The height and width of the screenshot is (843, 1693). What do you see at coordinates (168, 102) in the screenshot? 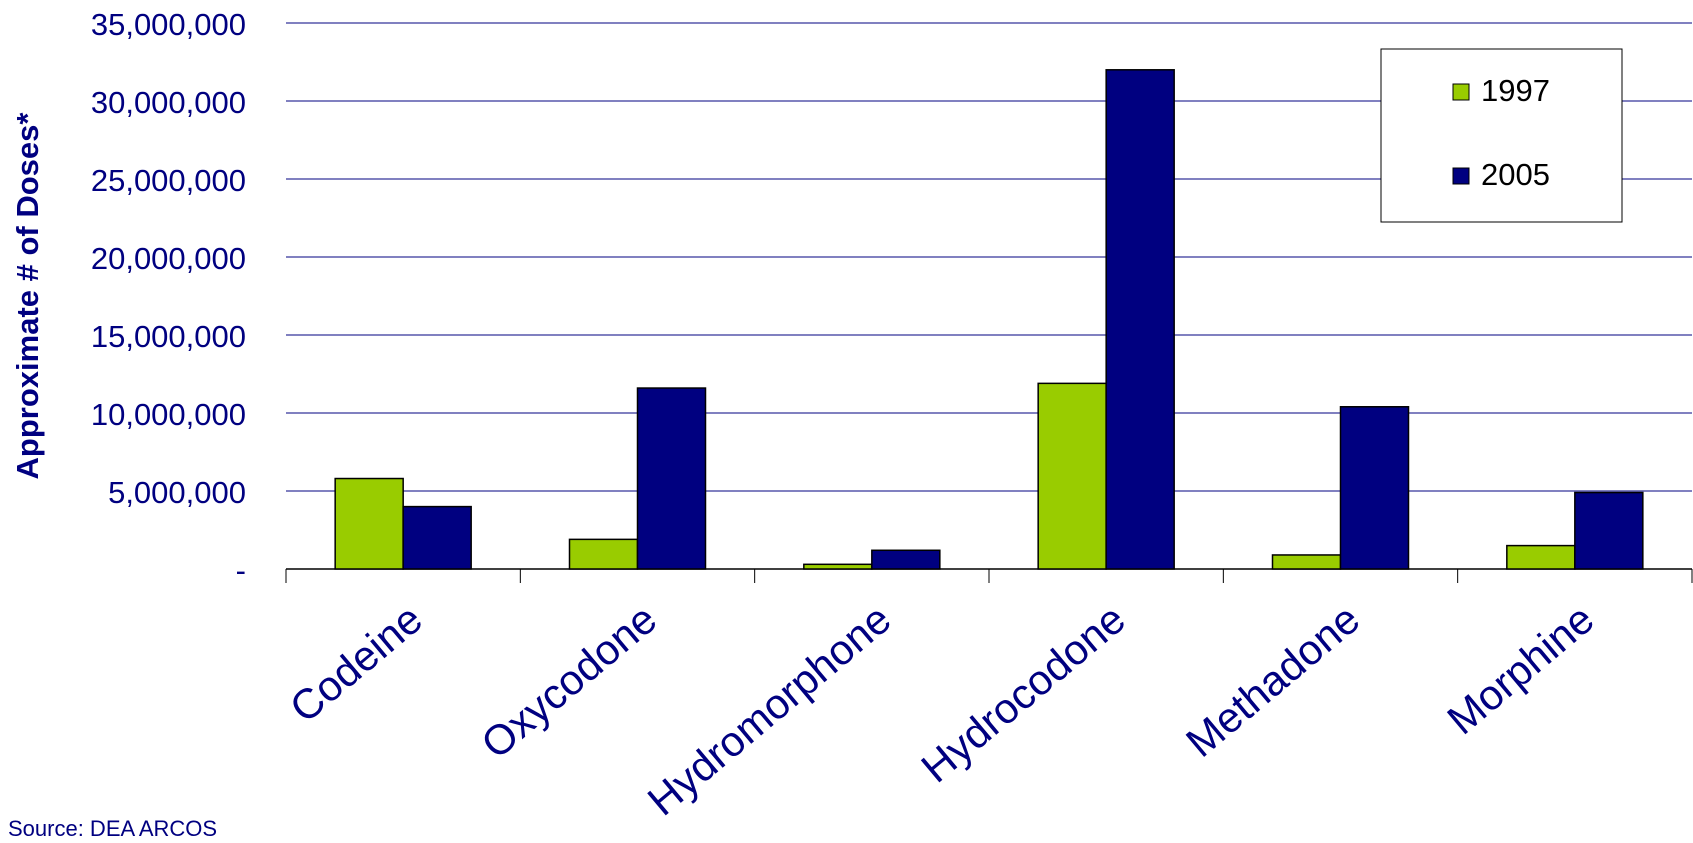
I see `y-tick-label: 30,000,000` at bounding box center [168, 102].